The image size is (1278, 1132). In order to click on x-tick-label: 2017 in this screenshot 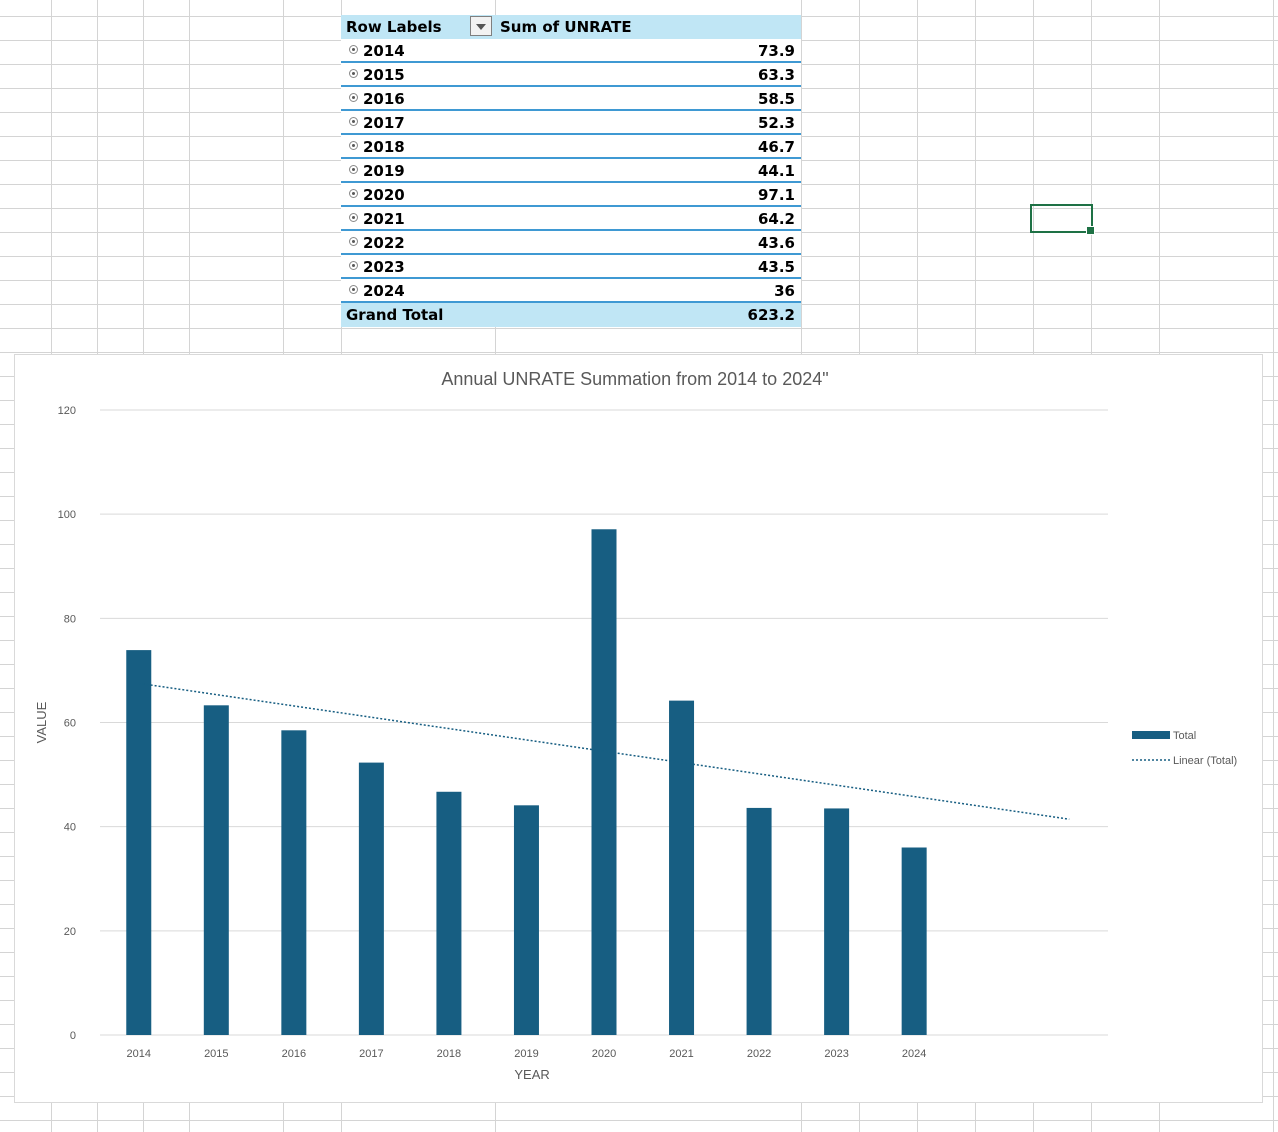, I will do `click(371, 1054)`.